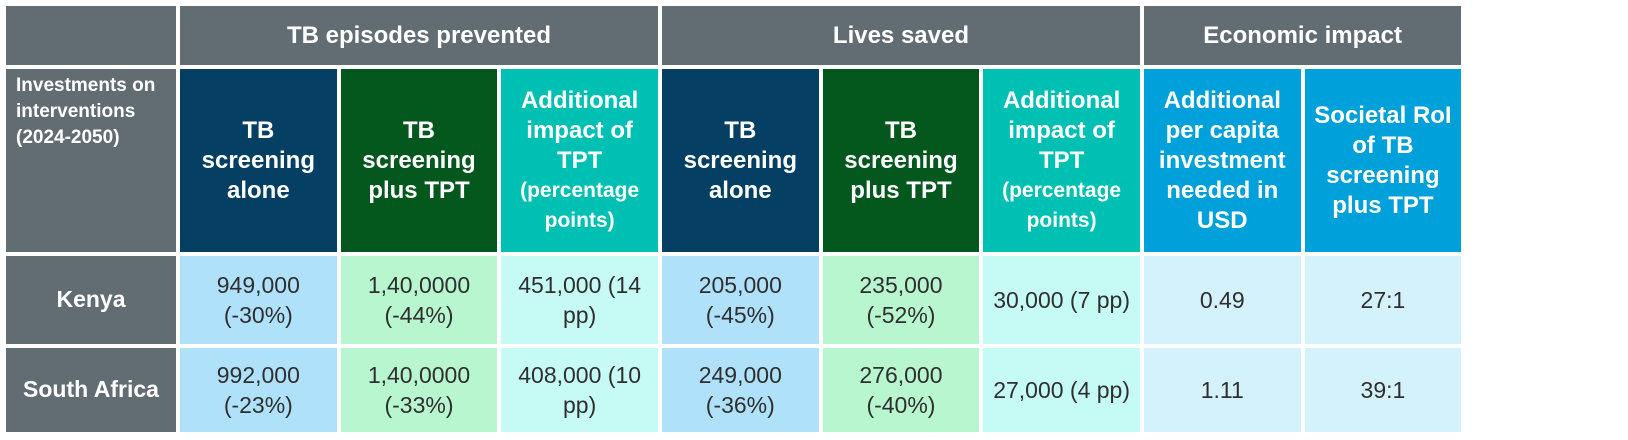 The height and width of the screenshot is (440, 1628). What do you see at coordinates (1383, 299) in the screenshot?
I see `cell-societal-roi: 27:1` at bounding box center [1383, 299].